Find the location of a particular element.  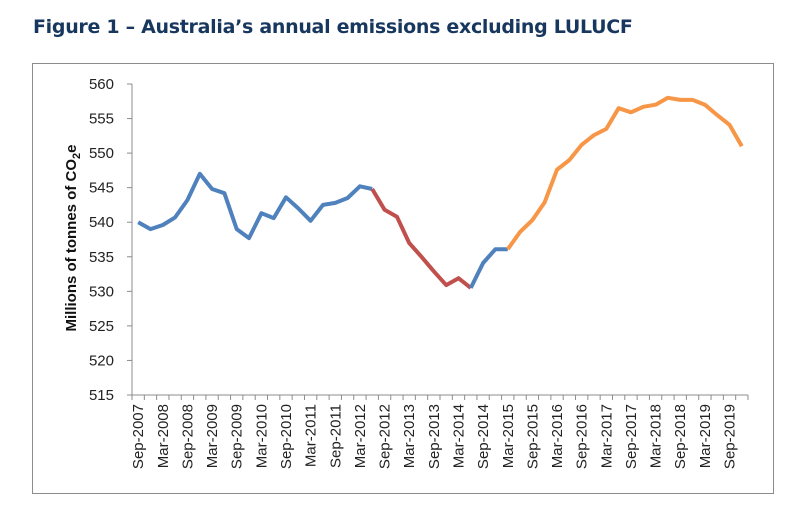

x-tick-label: Sep-2019 is located at coordinates (730, 436).